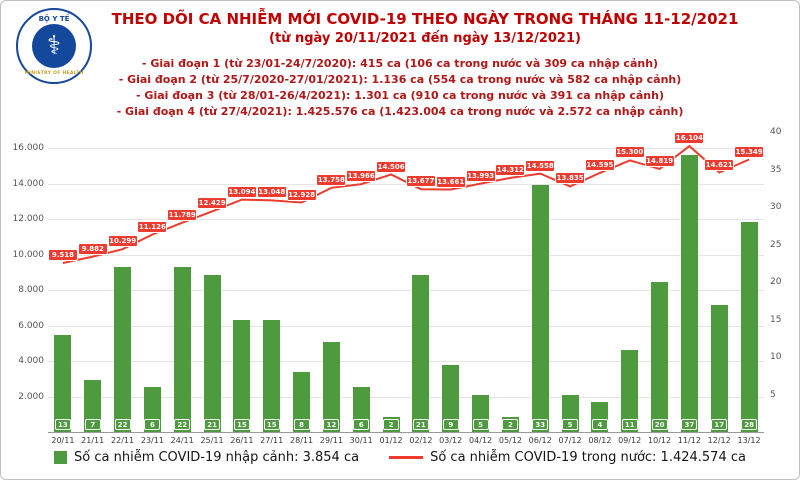 The image size is (800, 480). Describe the element at coordinates (242, 440) in the screenshot. I see `x-axis-label: 26/11` at that location.